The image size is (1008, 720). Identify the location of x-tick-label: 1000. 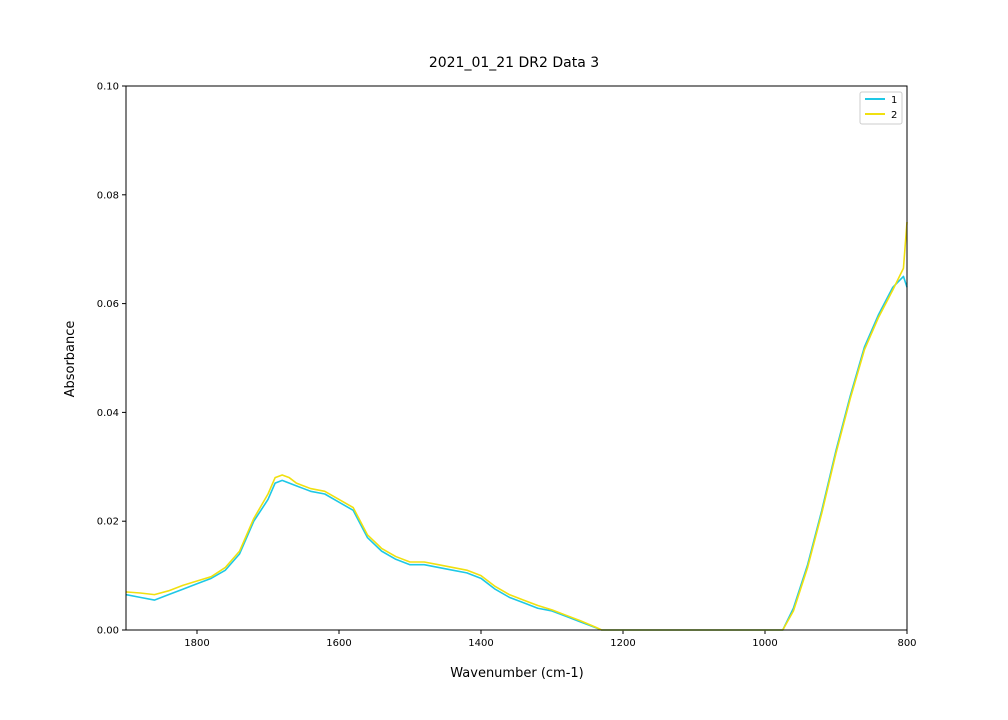
(764, 643).